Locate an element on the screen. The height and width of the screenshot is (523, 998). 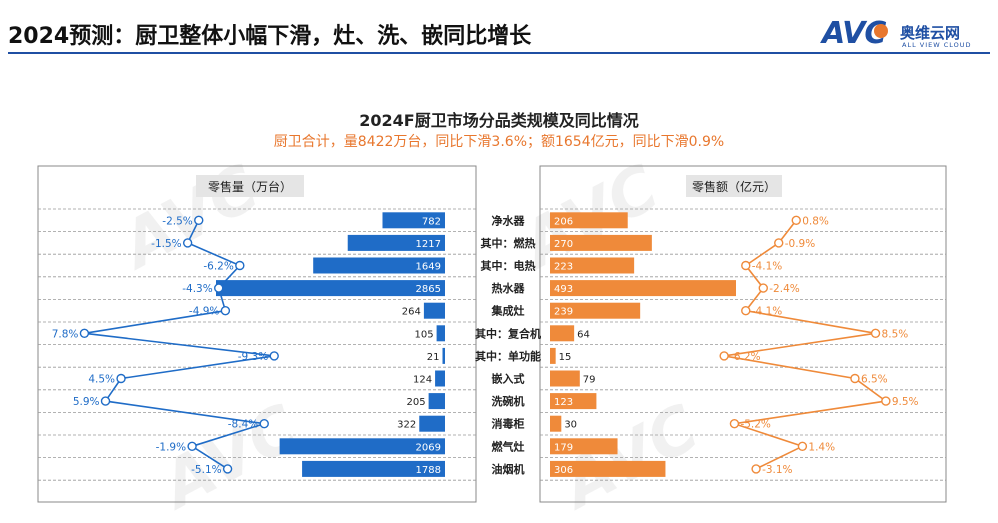
value-bar-label: 206 is located at coordinates (563, 221).